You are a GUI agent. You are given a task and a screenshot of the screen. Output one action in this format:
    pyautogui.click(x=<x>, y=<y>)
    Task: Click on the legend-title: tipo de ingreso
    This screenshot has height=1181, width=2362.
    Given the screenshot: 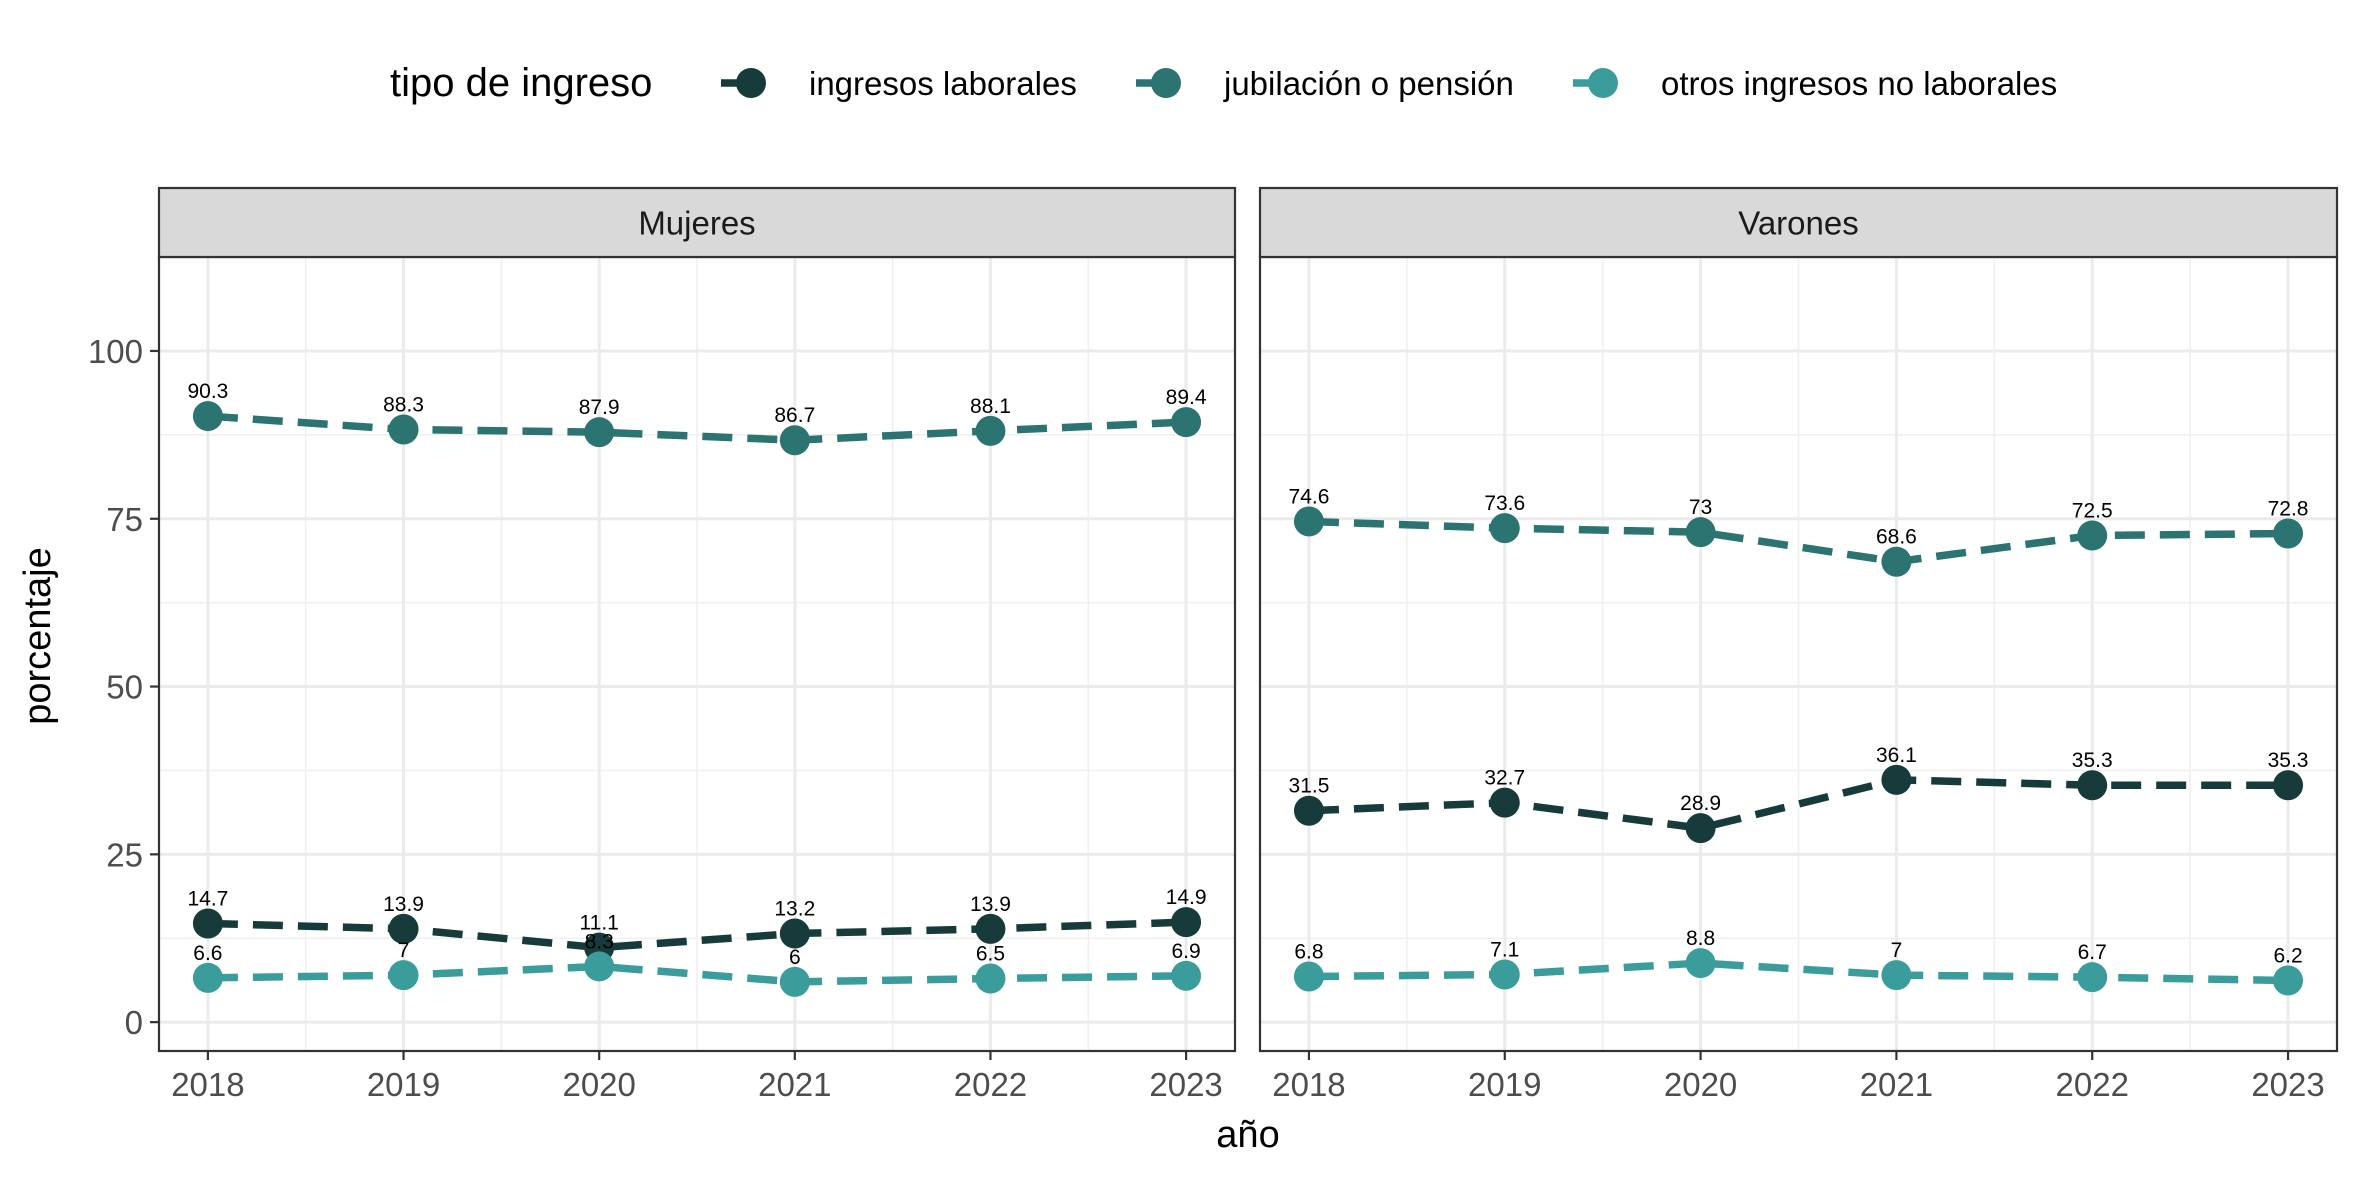 What is the action you would take?
    pyautogui.click(x=521, y=83)
    